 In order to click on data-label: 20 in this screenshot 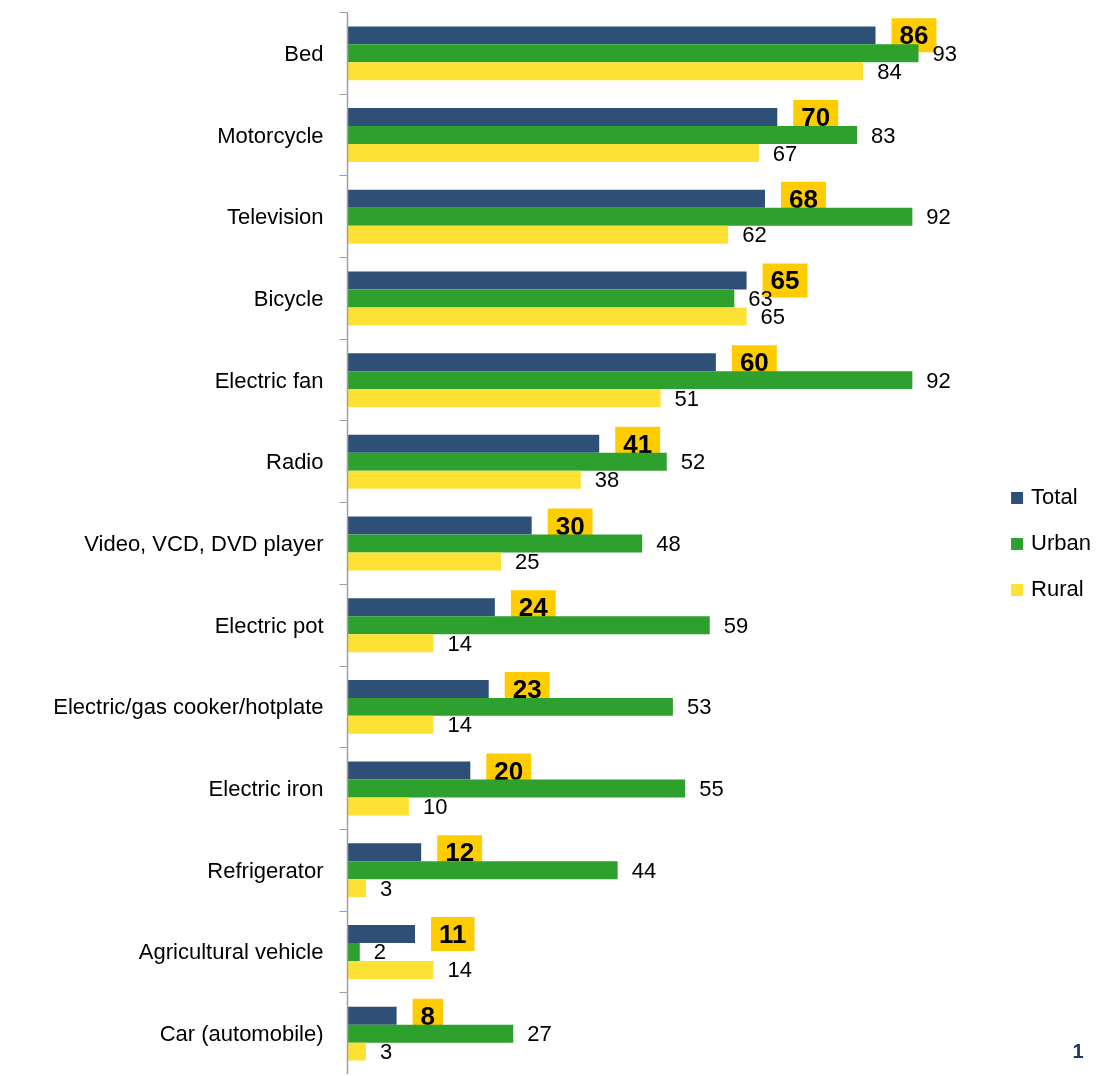, I will do `click(509, 770)`.